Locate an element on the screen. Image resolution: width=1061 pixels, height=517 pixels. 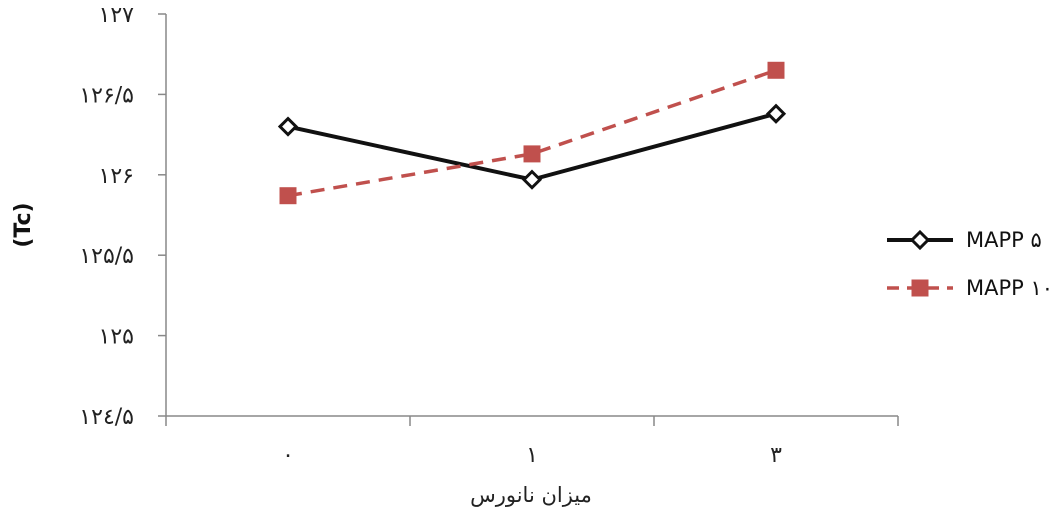
y-tick-label: ۱۲۶/۵ is located at coordinates (106, 95).